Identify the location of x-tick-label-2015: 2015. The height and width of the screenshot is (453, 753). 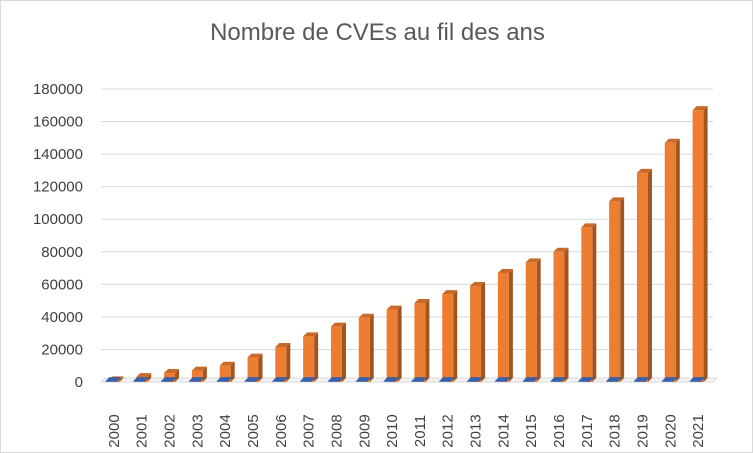
(531, 430).